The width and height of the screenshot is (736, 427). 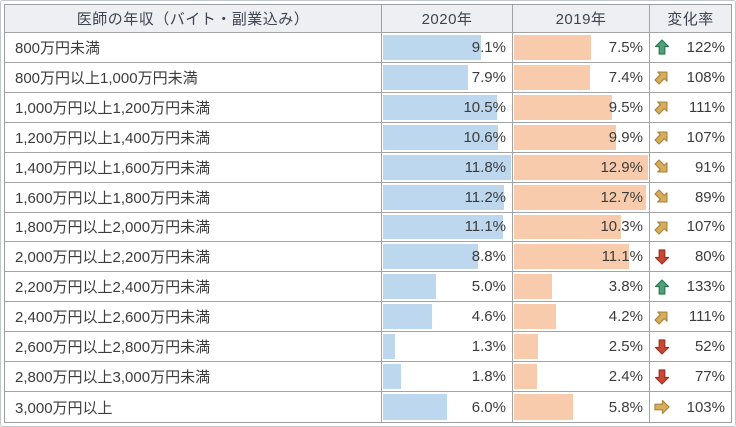 What do you see at coordinates (488, 287) in the screenshot?
I see `percent-value: 5.0%` at bounding box center [488, 287].